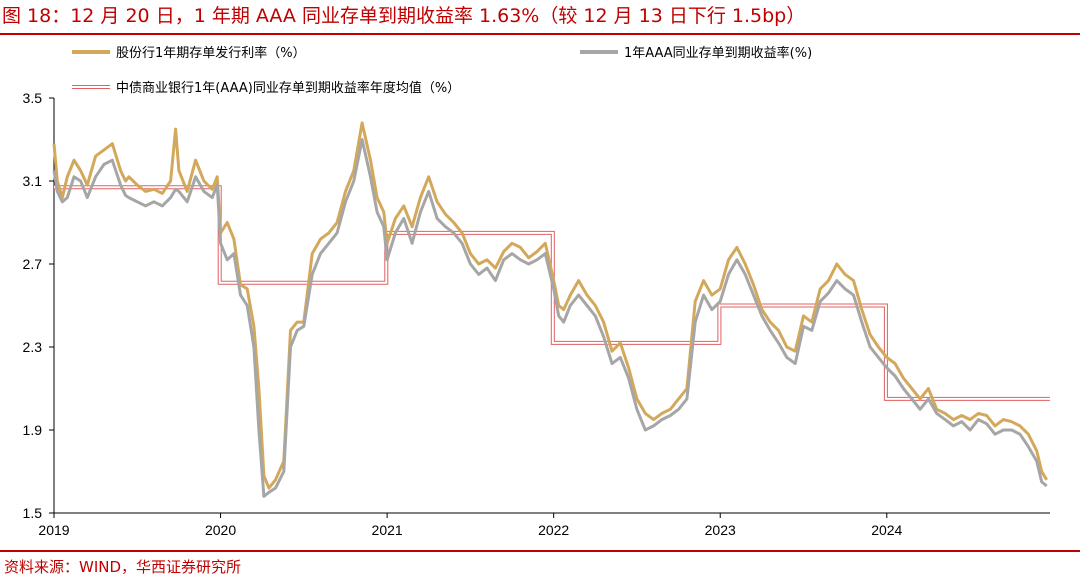 This screenshot has height=587, width=1080. Describe the element at coordinates (288, 88) in the screenshot. I see `legend-label-series-3: 中债商业银行1年(AAA)同业存单到期收益率年度均值（%）` at that location.